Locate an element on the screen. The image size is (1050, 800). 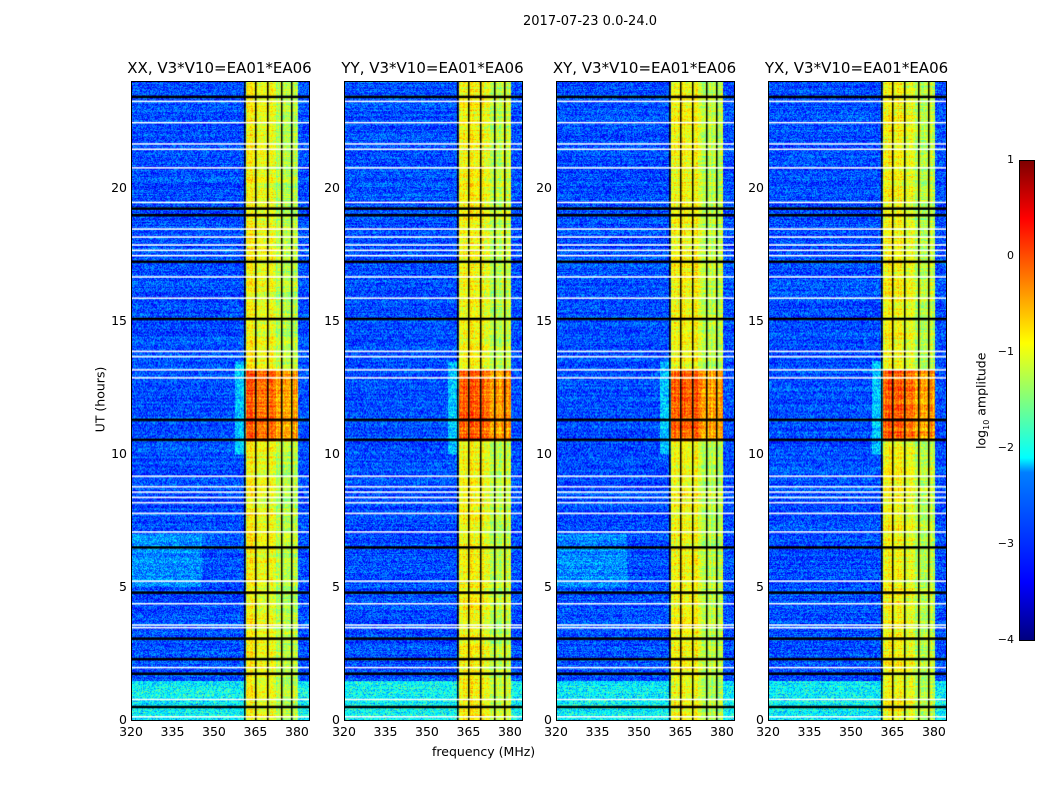
colorbar-tick-label: 0 is located at coordinates (1010, 255).